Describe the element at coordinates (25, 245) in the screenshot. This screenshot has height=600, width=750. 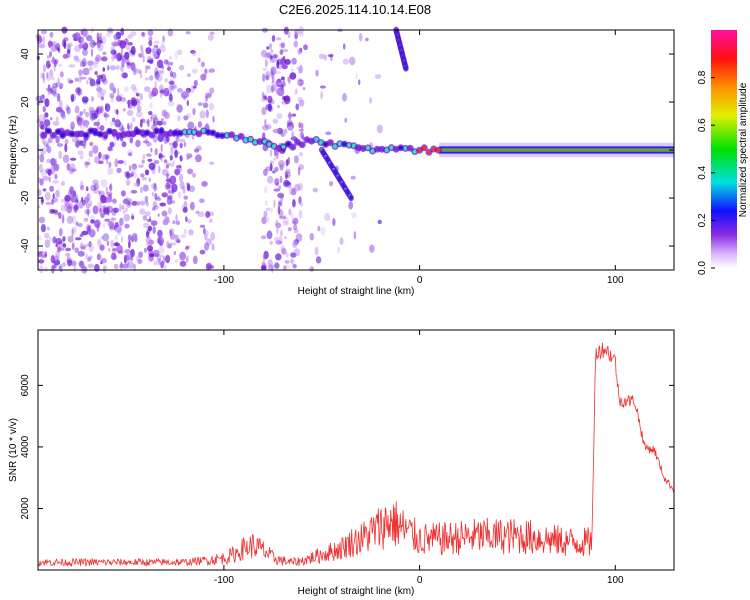
I see `y-tick-label: -40` at that location.